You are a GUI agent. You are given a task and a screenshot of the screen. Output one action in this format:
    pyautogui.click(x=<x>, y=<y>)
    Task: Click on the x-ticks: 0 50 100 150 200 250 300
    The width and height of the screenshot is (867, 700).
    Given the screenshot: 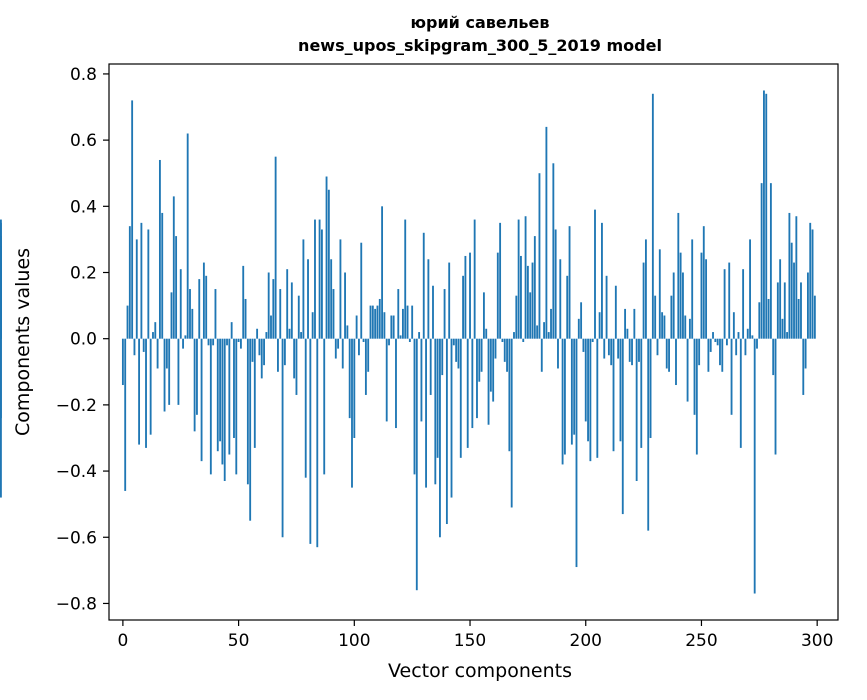 What is the action you would take?
    pyautogui.click(x=475, y=635)
    